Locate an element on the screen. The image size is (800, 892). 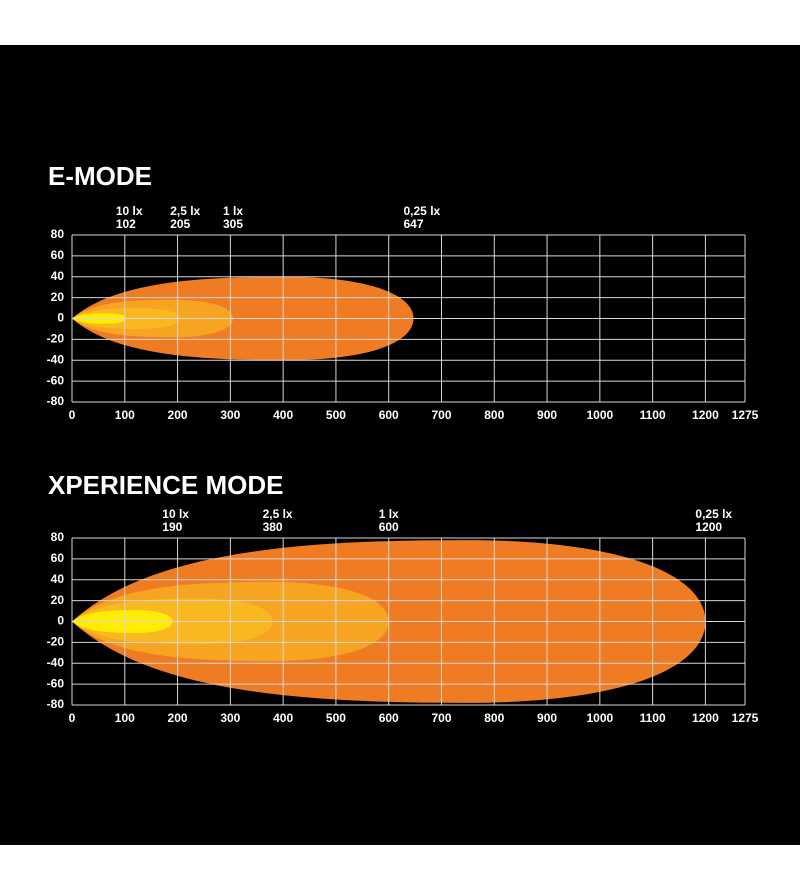
chart-title: E-MODE is located at coordinates (100, 176).